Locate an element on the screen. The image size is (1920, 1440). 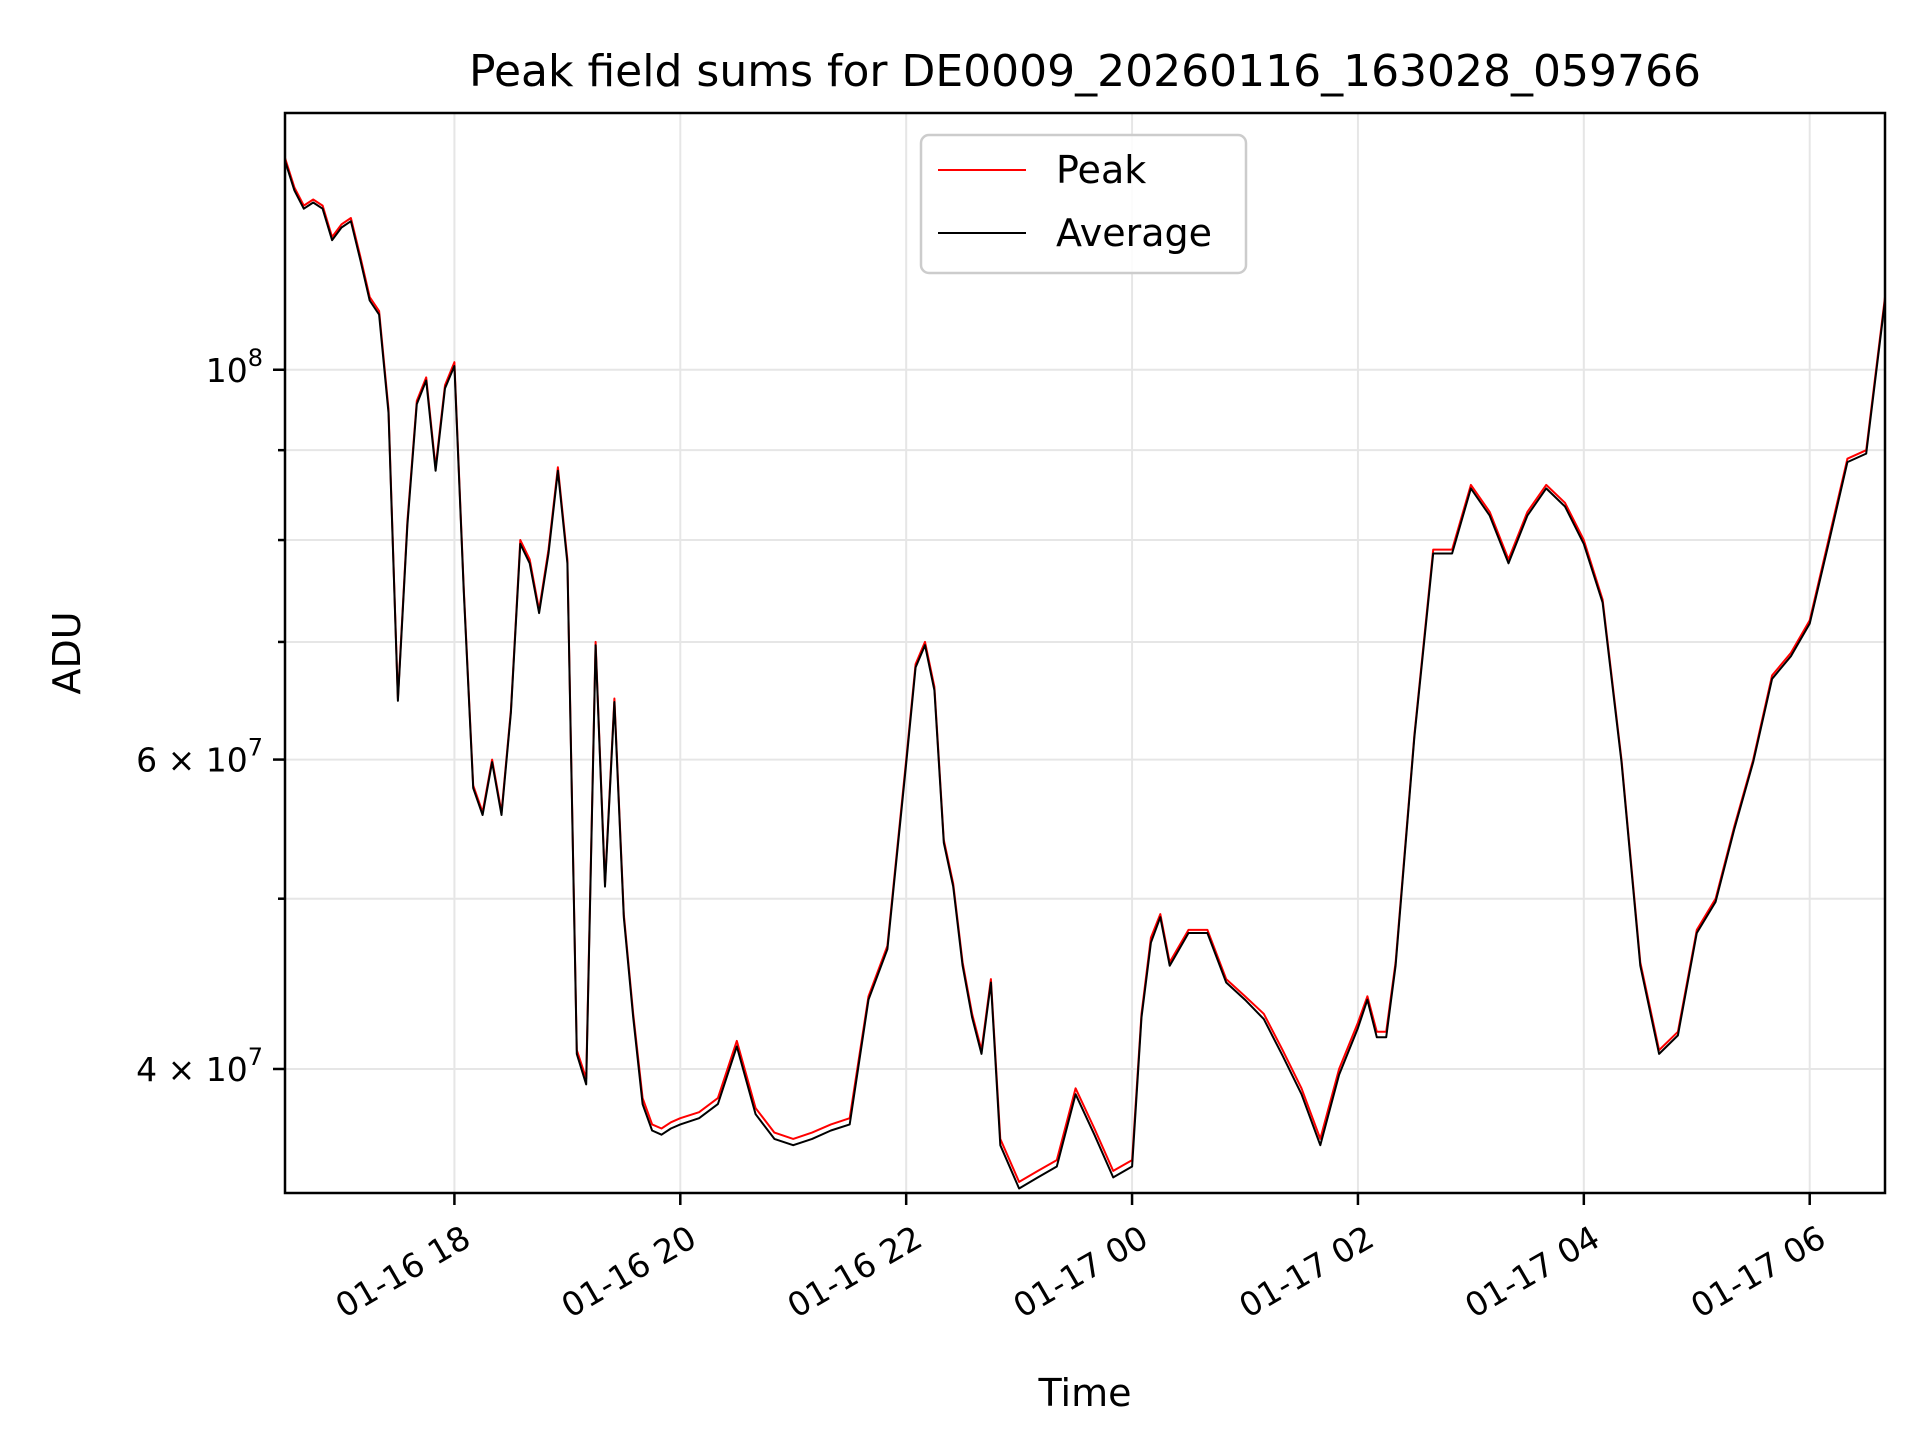
y-axis-label: ADU is located at coordinates (67, 652).